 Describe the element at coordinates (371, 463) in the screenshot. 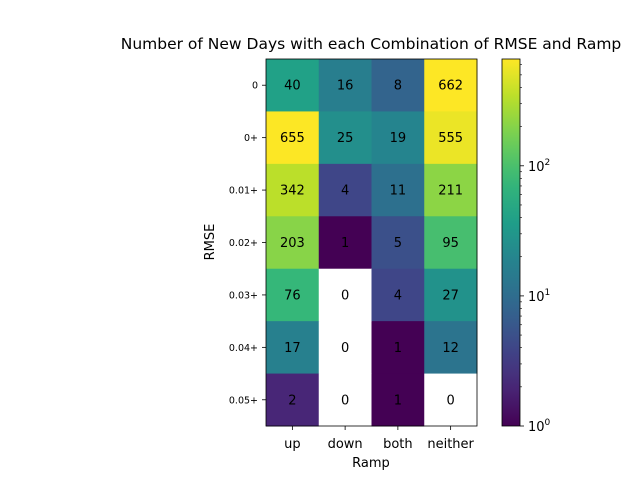

I see `x-axis-label: Ramp` at that location.